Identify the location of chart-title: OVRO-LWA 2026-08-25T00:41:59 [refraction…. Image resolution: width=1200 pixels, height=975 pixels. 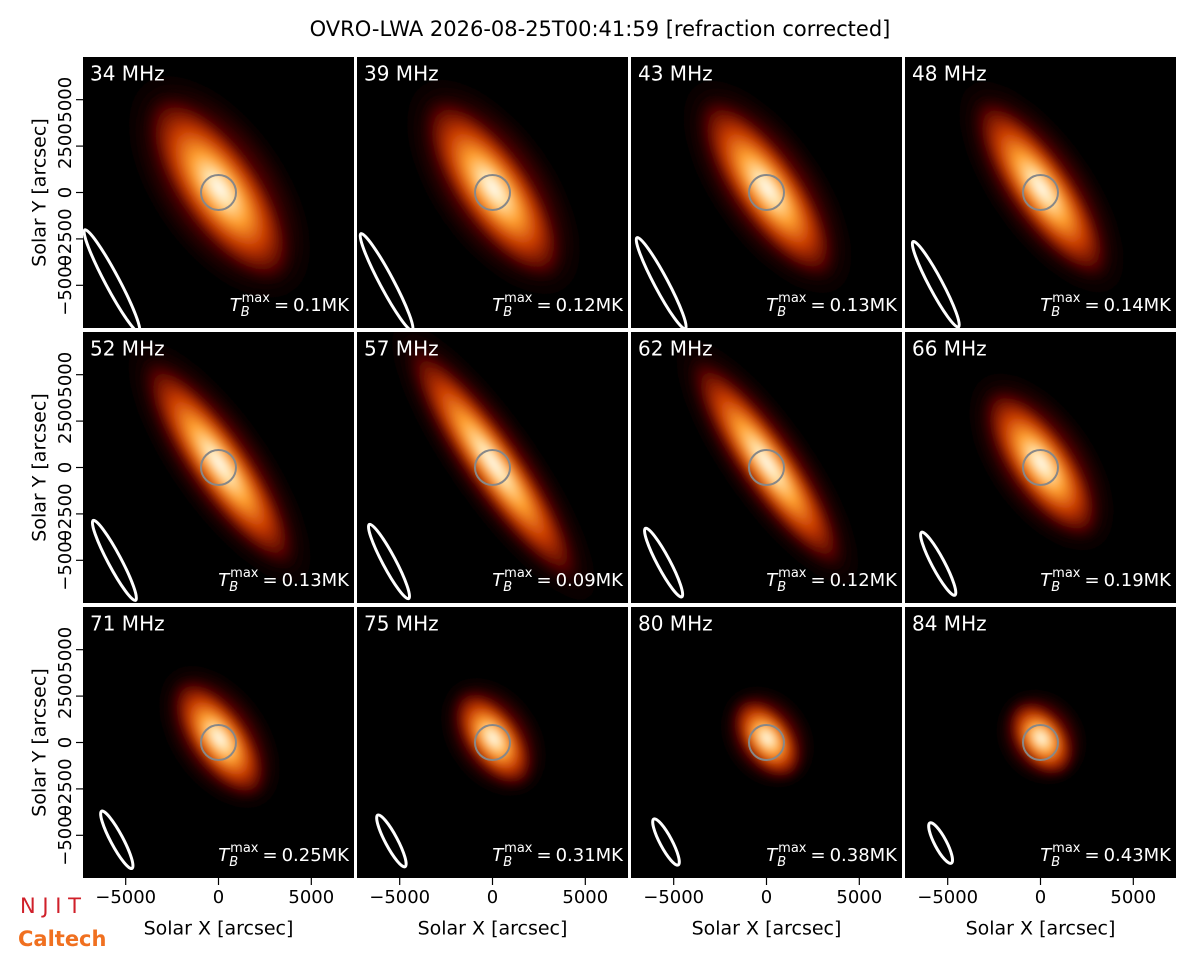
(600, 29).